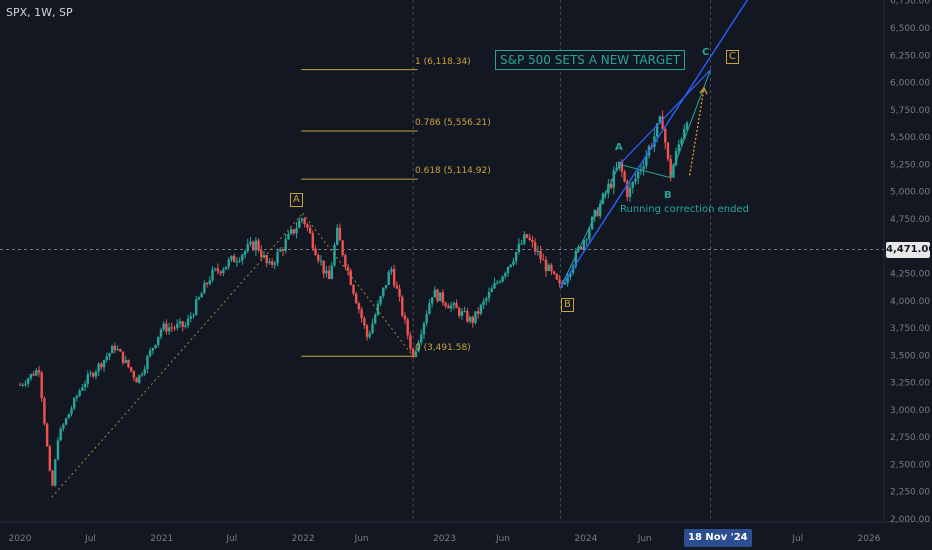  What do you see at coordinates (358, 285) in the screenshot?
I see `dotted-correction-line` at bounding box center [358, 285].